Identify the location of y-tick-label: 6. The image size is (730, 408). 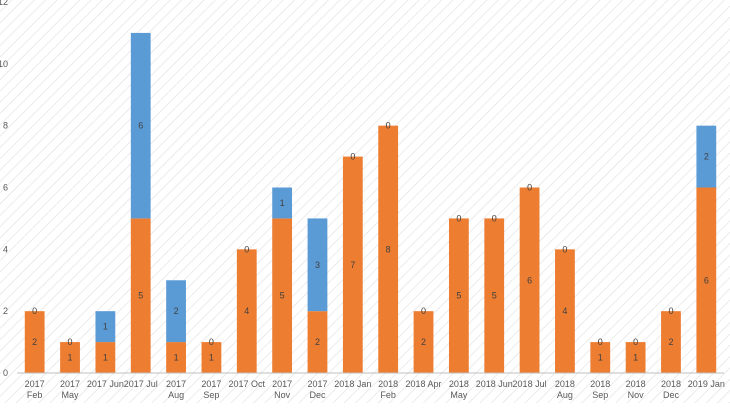
(5, 188).